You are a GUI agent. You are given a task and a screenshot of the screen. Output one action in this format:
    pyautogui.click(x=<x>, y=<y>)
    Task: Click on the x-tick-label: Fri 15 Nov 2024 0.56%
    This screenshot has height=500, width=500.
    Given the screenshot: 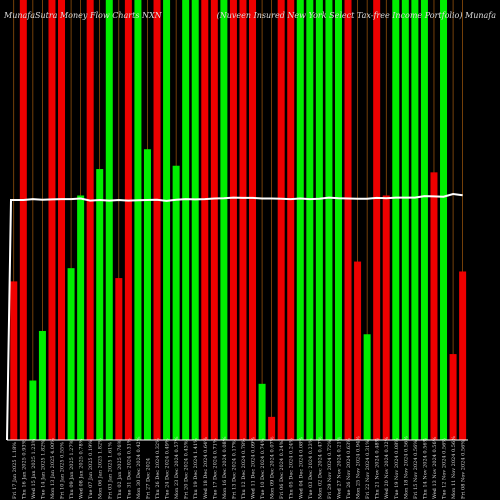 What is the action you would take?
    pyautogui.click(x=416, y=469)
    